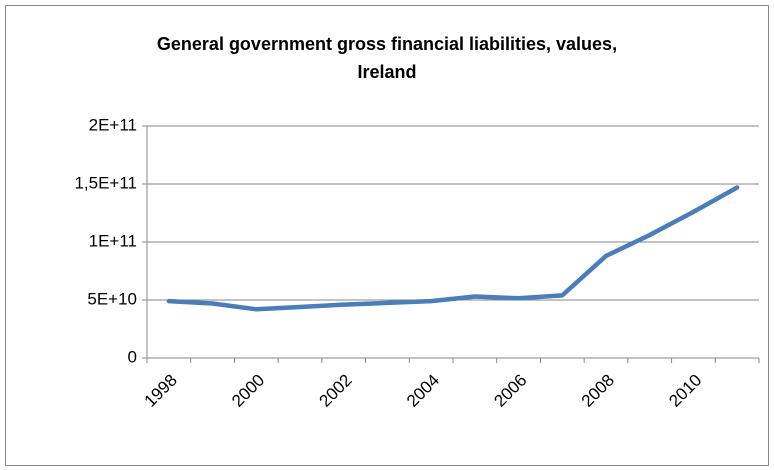  What do you see at coordinates (112, 298) in the screenshot?
I see `y-tick-label: 5E+10` at bounding box center [112, 298].